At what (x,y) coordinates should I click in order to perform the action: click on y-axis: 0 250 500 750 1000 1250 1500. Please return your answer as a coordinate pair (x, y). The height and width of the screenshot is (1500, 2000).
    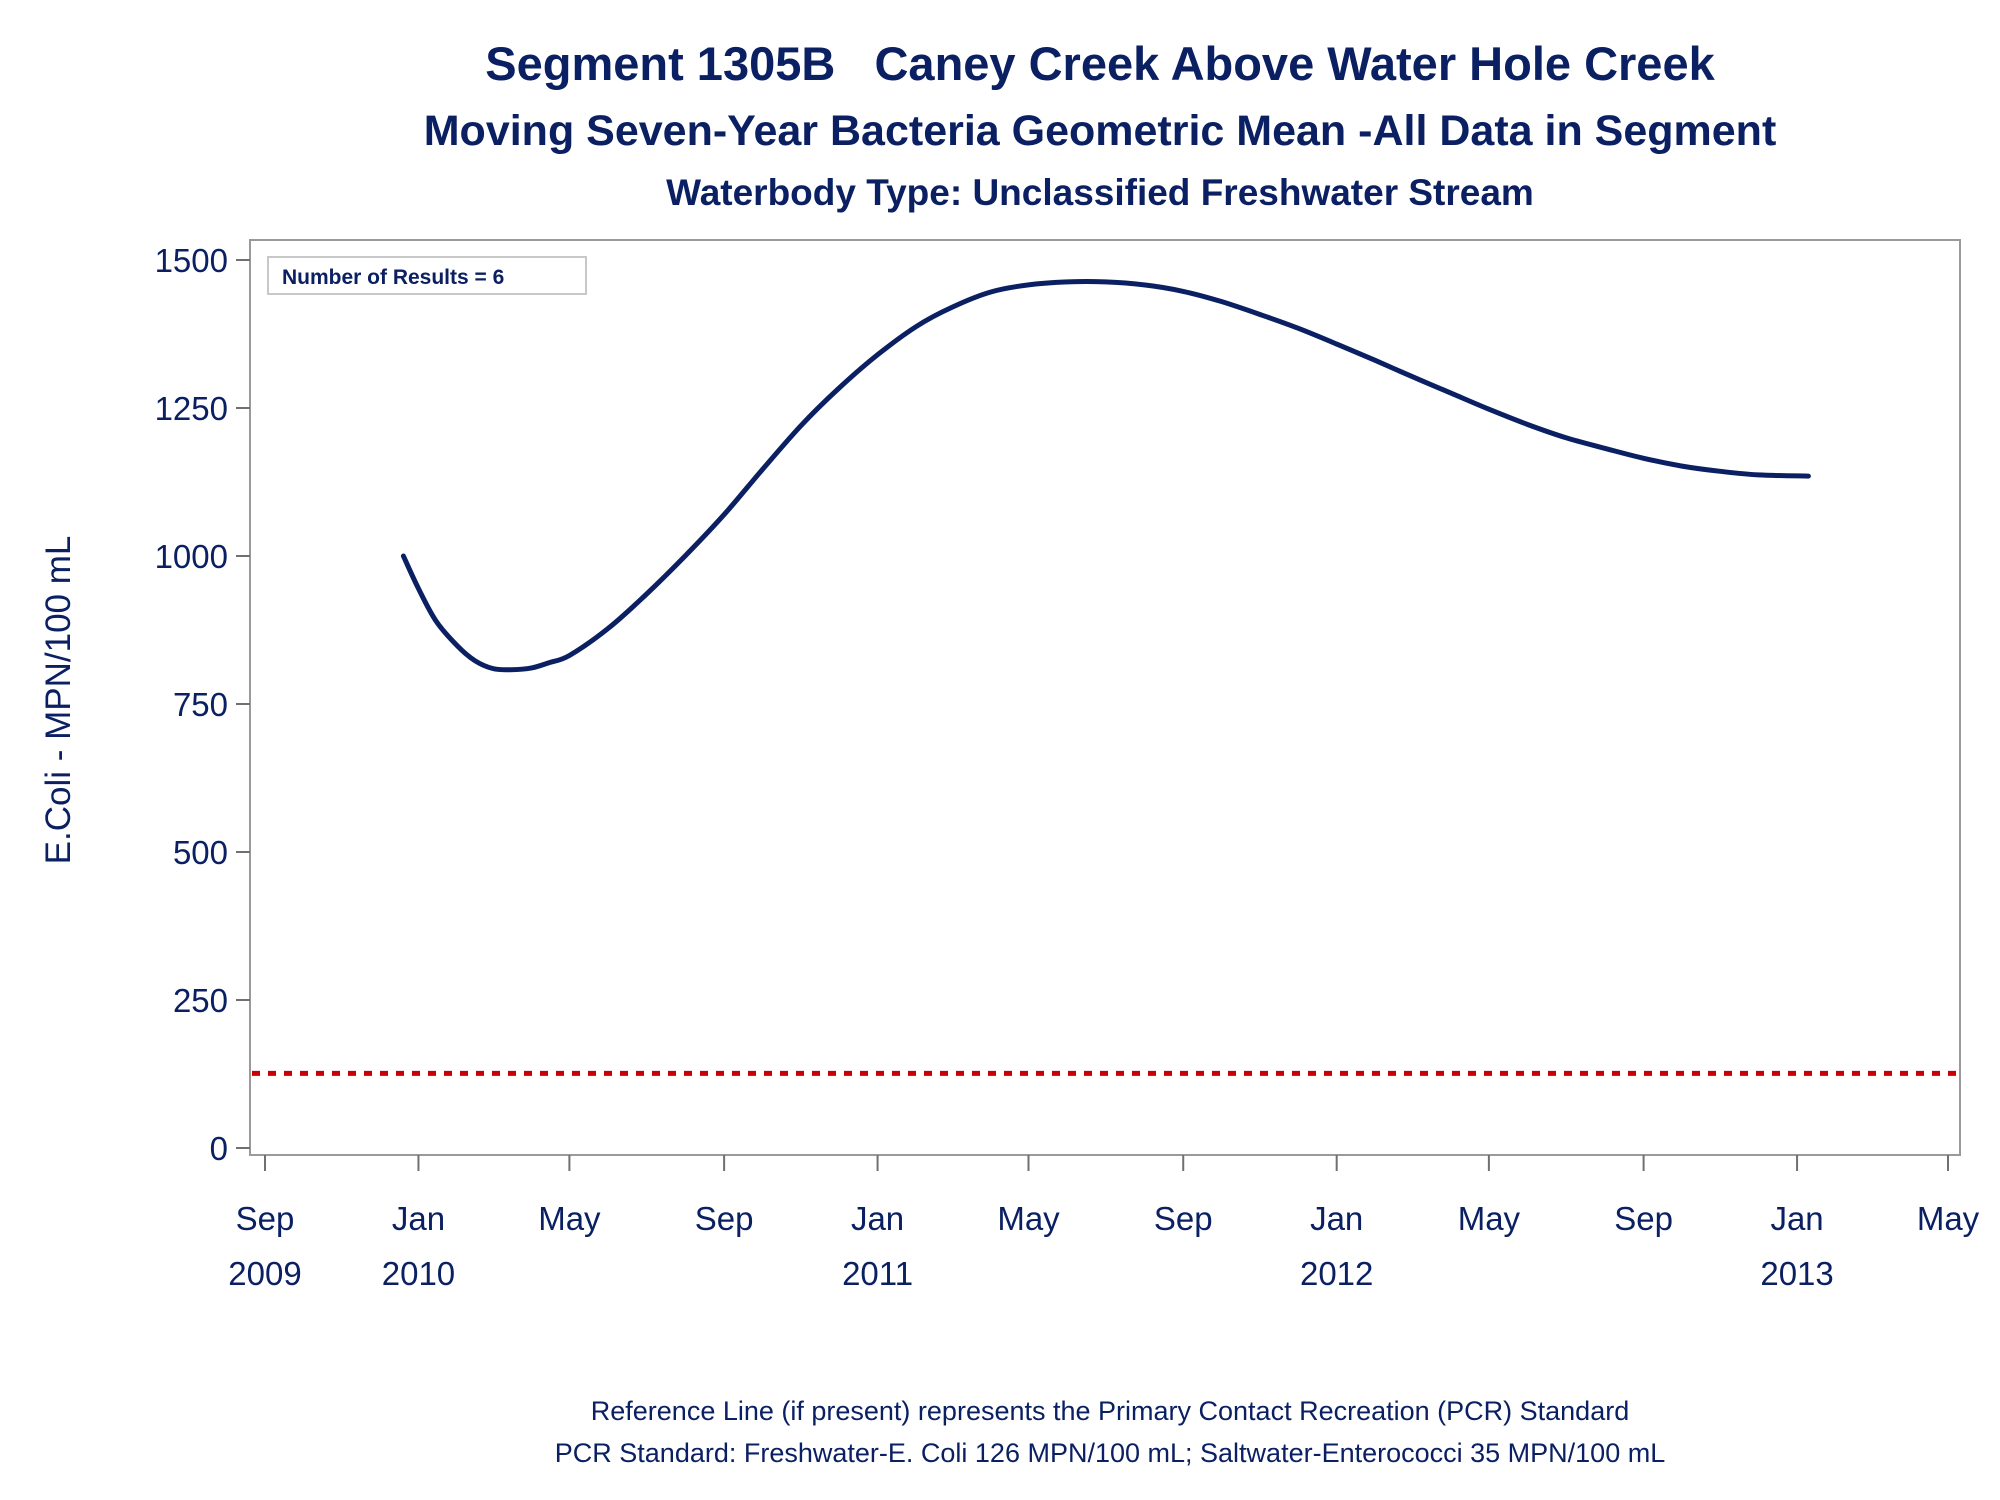
    Looking at the image, I should click on (202, 704).